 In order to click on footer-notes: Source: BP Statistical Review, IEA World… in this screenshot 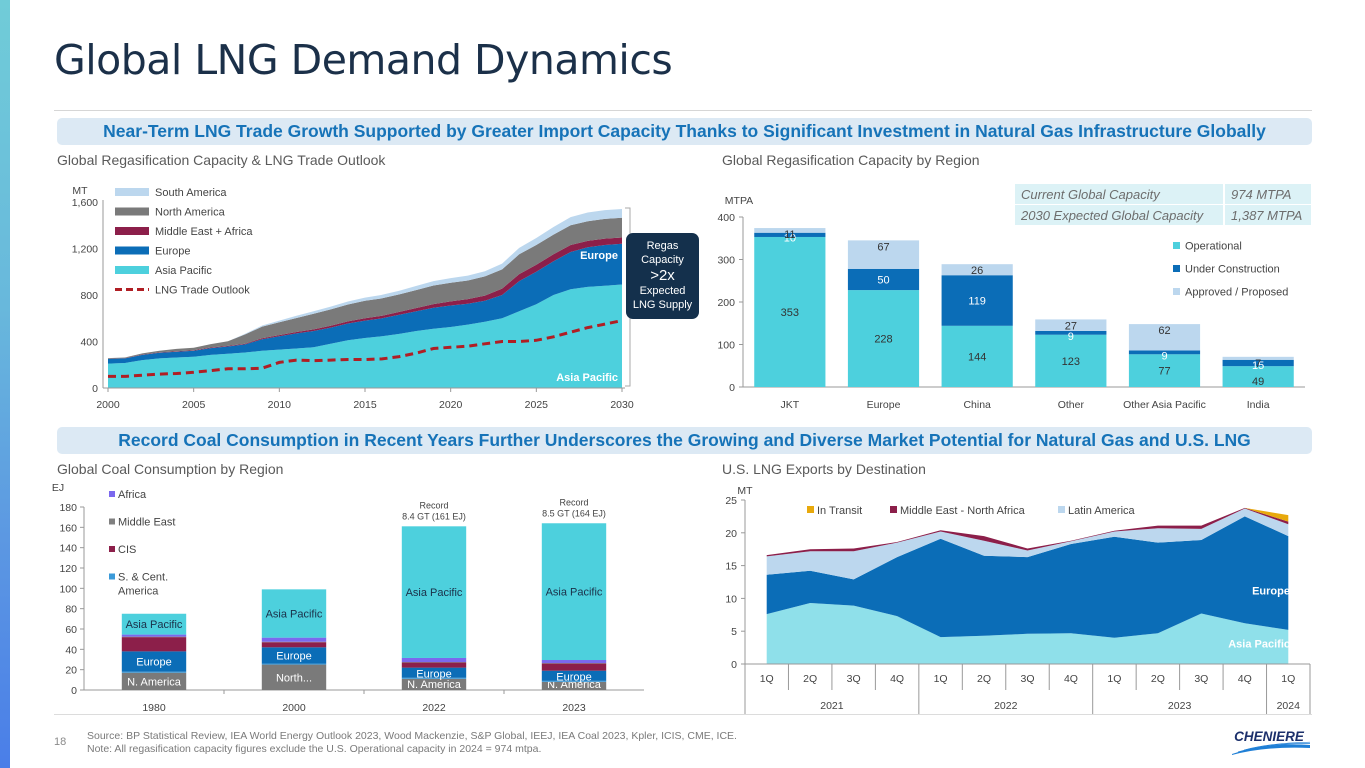, I will do `click(412, 743)`.